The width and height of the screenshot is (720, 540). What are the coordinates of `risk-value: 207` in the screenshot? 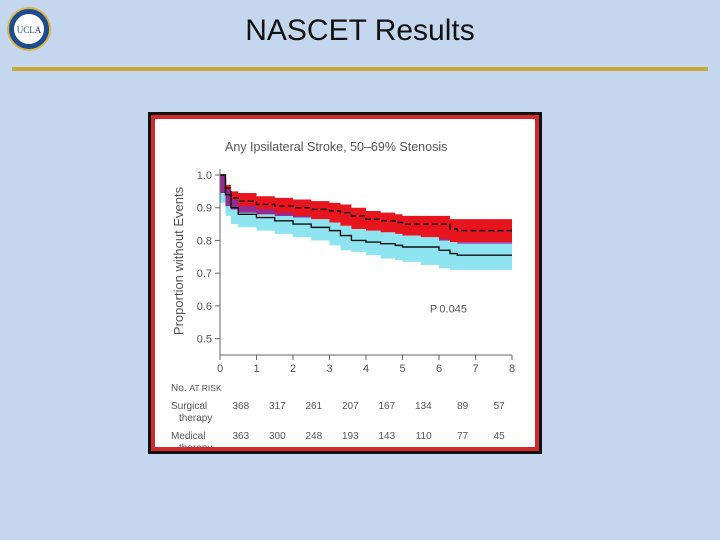 It's located at (350, 406).